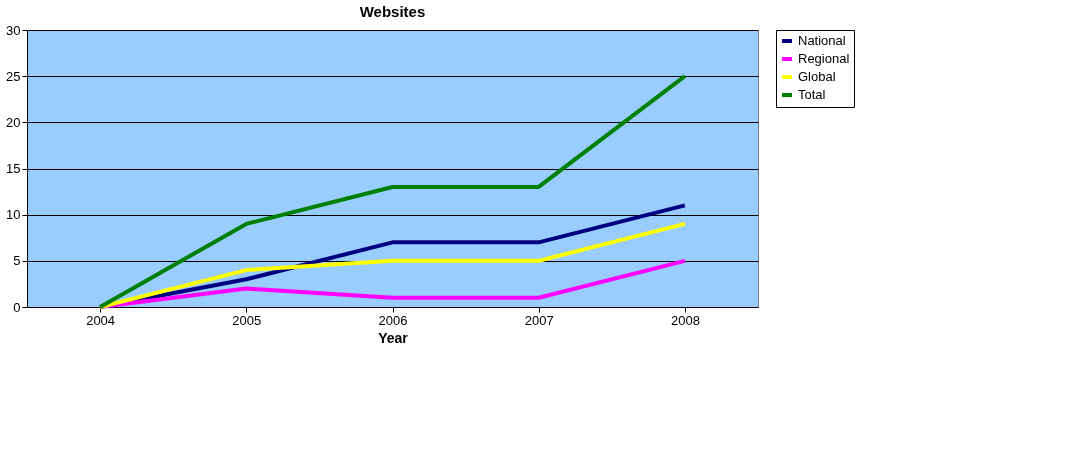  I want to click on y-tick-label: 30, so click(13, 30).